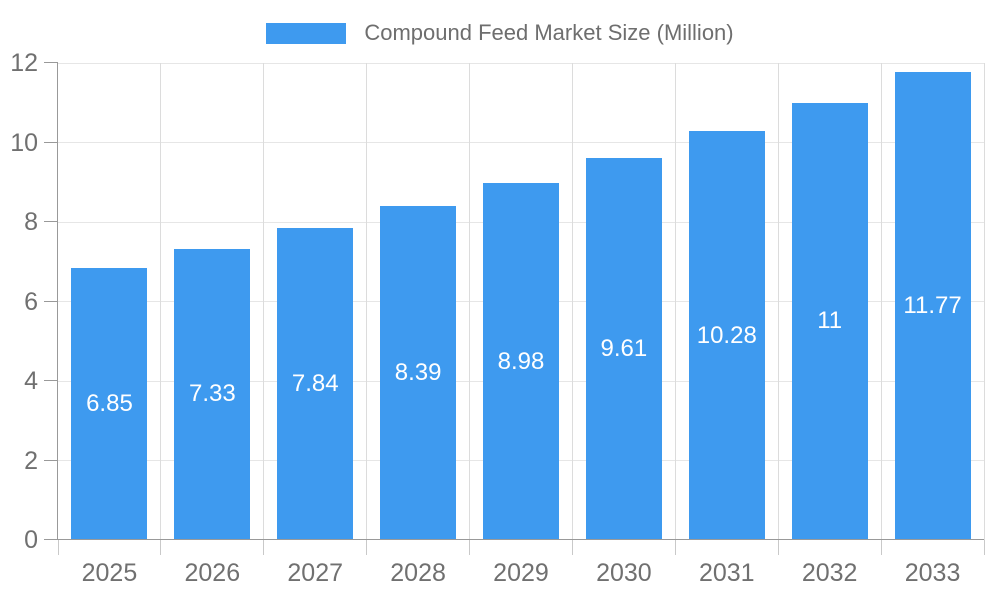 This screenshot has height=600, width=1000. What do you see at coordinates (315, 573) in the screenshot?
I see `x-tick-label: 2027` at bounding box center [315, 573].